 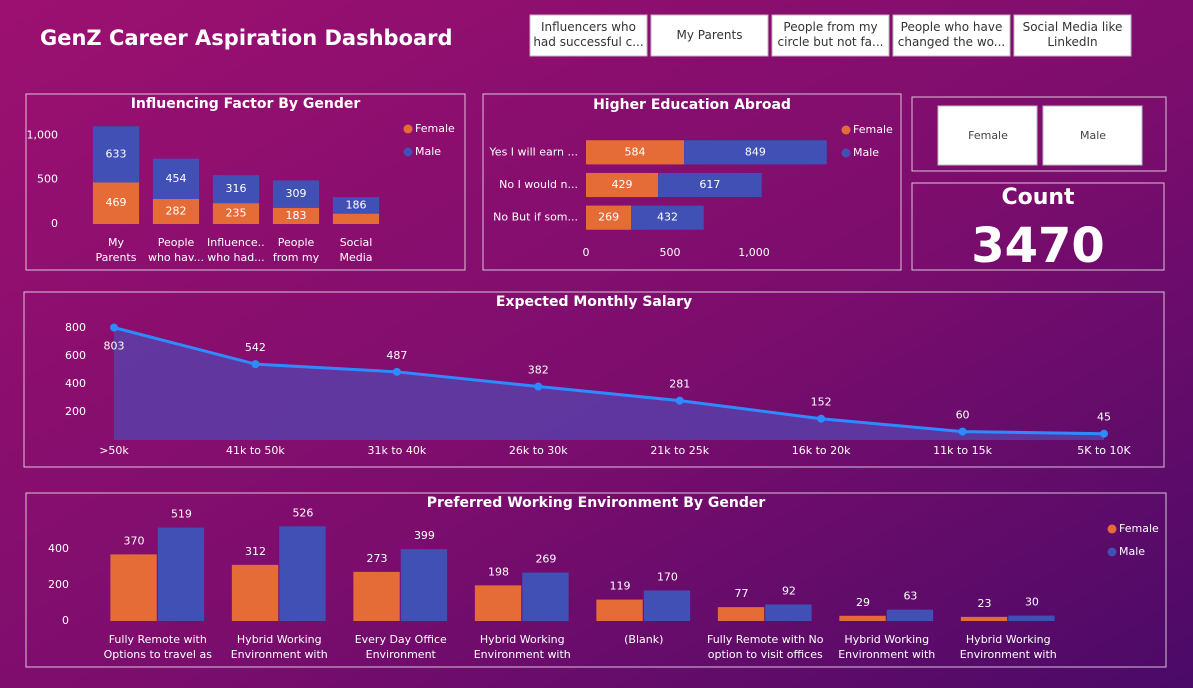 What do you see at coordinates (302, 512) in the screenshot?
I see `data-label: 526` at bounding box center [302, 512].